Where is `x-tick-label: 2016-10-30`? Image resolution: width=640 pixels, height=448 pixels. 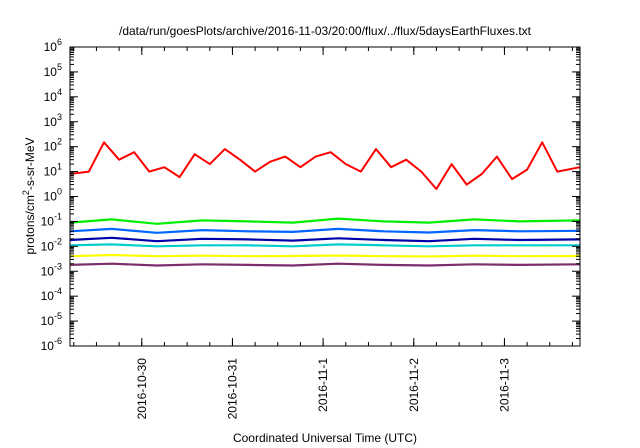 x-tick-label: 2016-10-30 is located at coordinates (142, 389).